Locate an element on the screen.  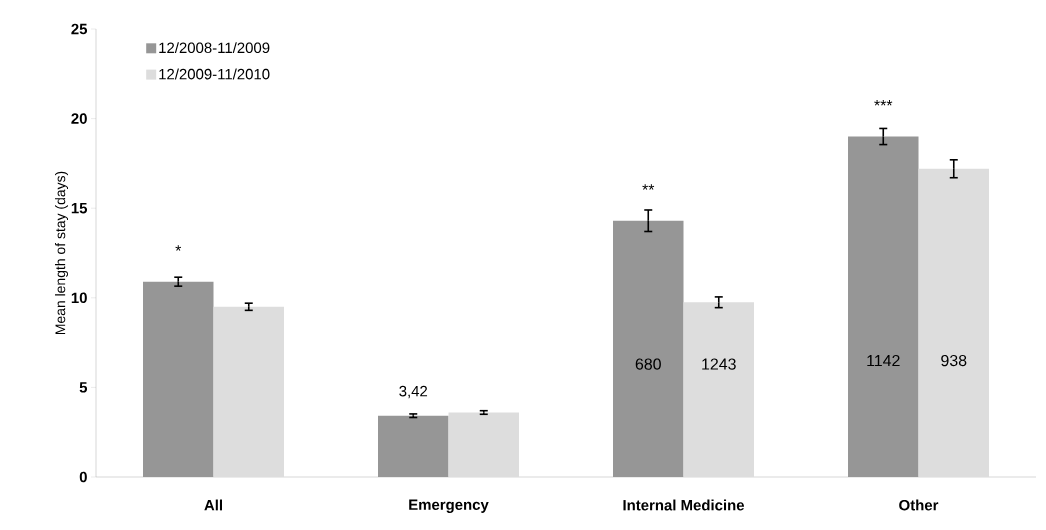
y-tick-label: 15 is located at coordinates (79, 208).